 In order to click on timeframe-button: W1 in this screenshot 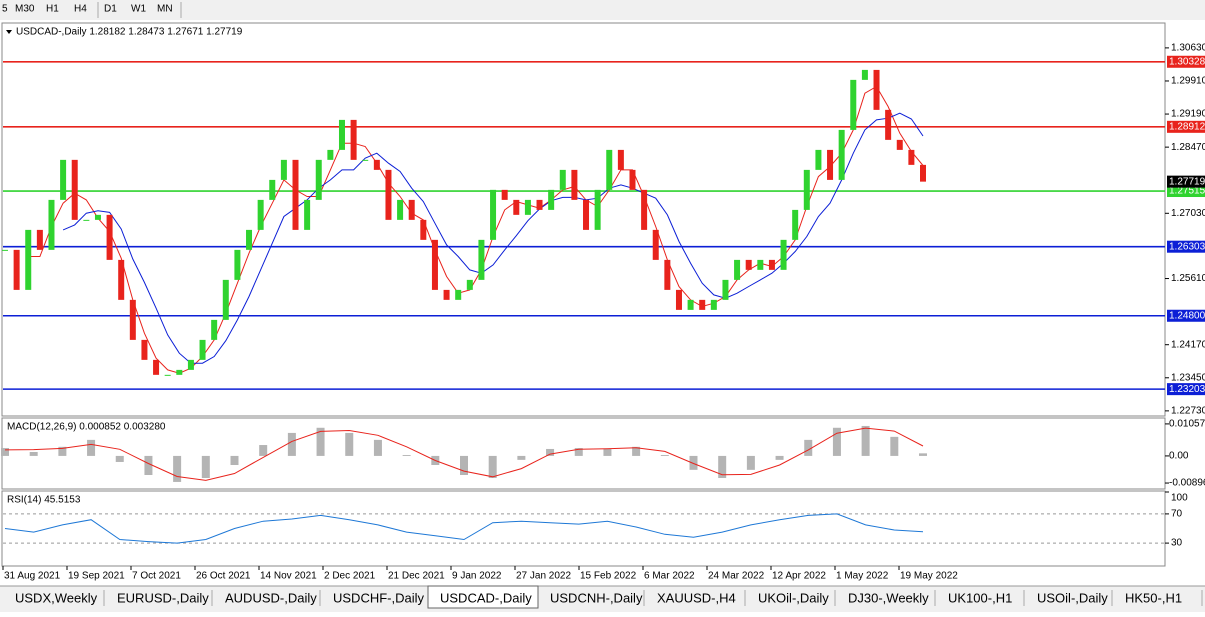, I will do `click(138, 9)`.